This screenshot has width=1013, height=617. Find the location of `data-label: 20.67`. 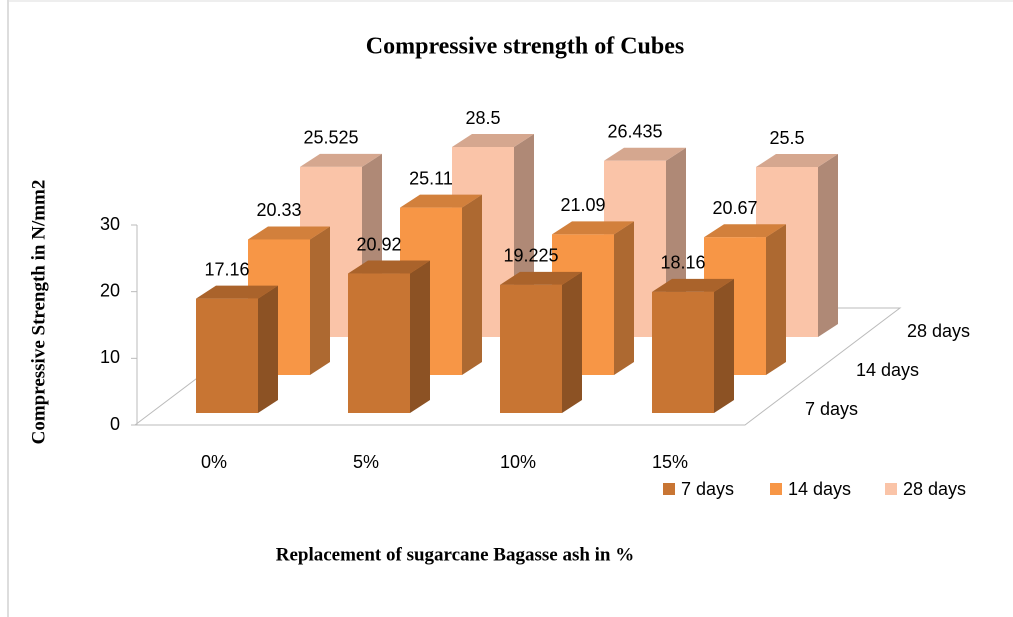

data-label: 20.67 is located at coordinates (734, 208).